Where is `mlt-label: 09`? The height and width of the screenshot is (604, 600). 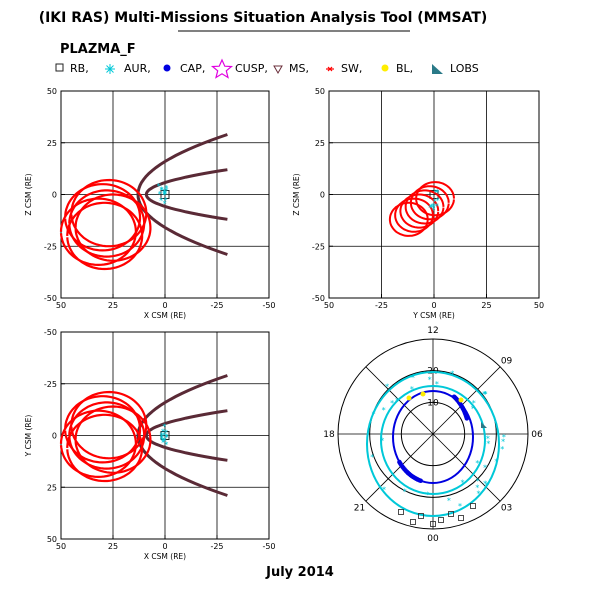
mlt-label: 09 is located at coordinates (507, 361).